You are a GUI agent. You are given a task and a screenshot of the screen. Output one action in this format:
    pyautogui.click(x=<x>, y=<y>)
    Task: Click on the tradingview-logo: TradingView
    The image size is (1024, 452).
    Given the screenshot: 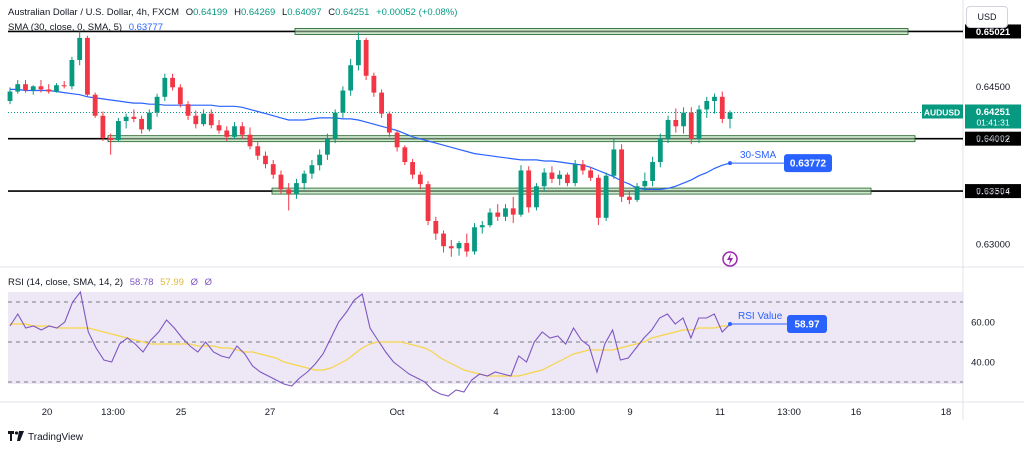 What is the action you would take?
    pyautogui.click(x=45, y=437)
    